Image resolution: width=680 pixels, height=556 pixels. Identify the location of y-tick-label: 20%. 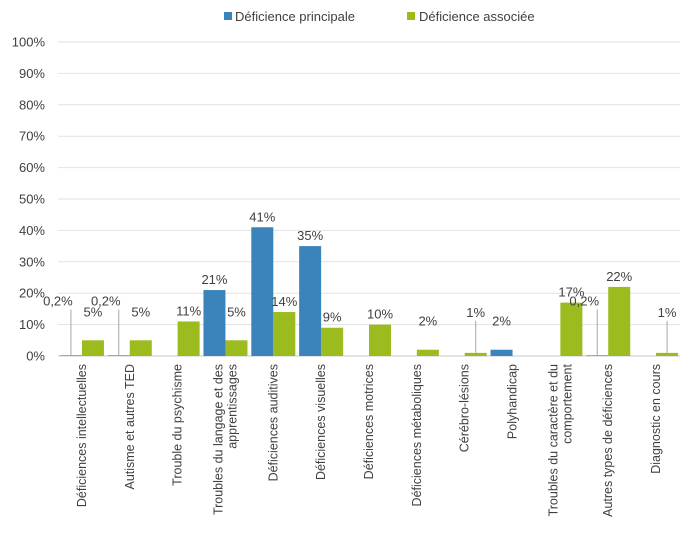
(32, 293).